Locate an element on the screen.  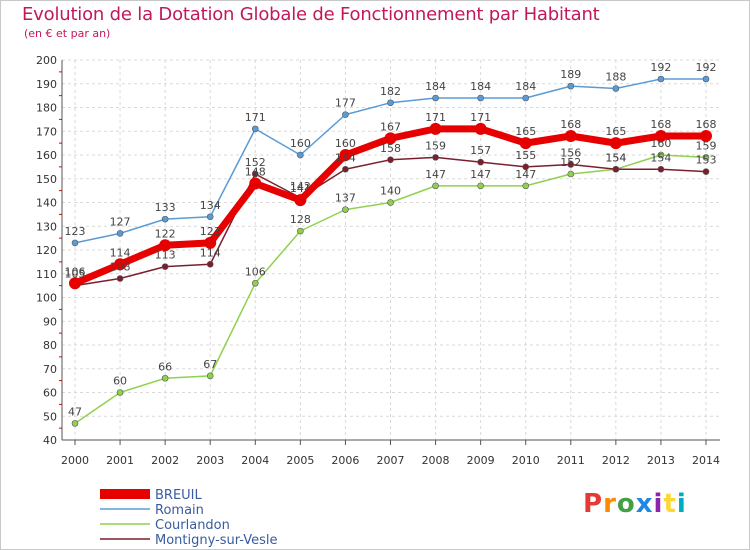
logo-letter: x is located at coordinates (644, 504).